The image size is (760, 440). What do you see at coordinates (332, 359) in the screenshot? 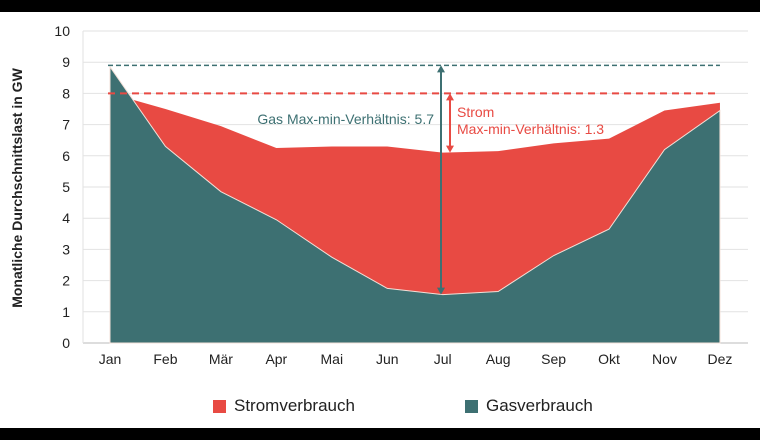
I see `x-tick-label: Mai` at bounding box center [332, 359].